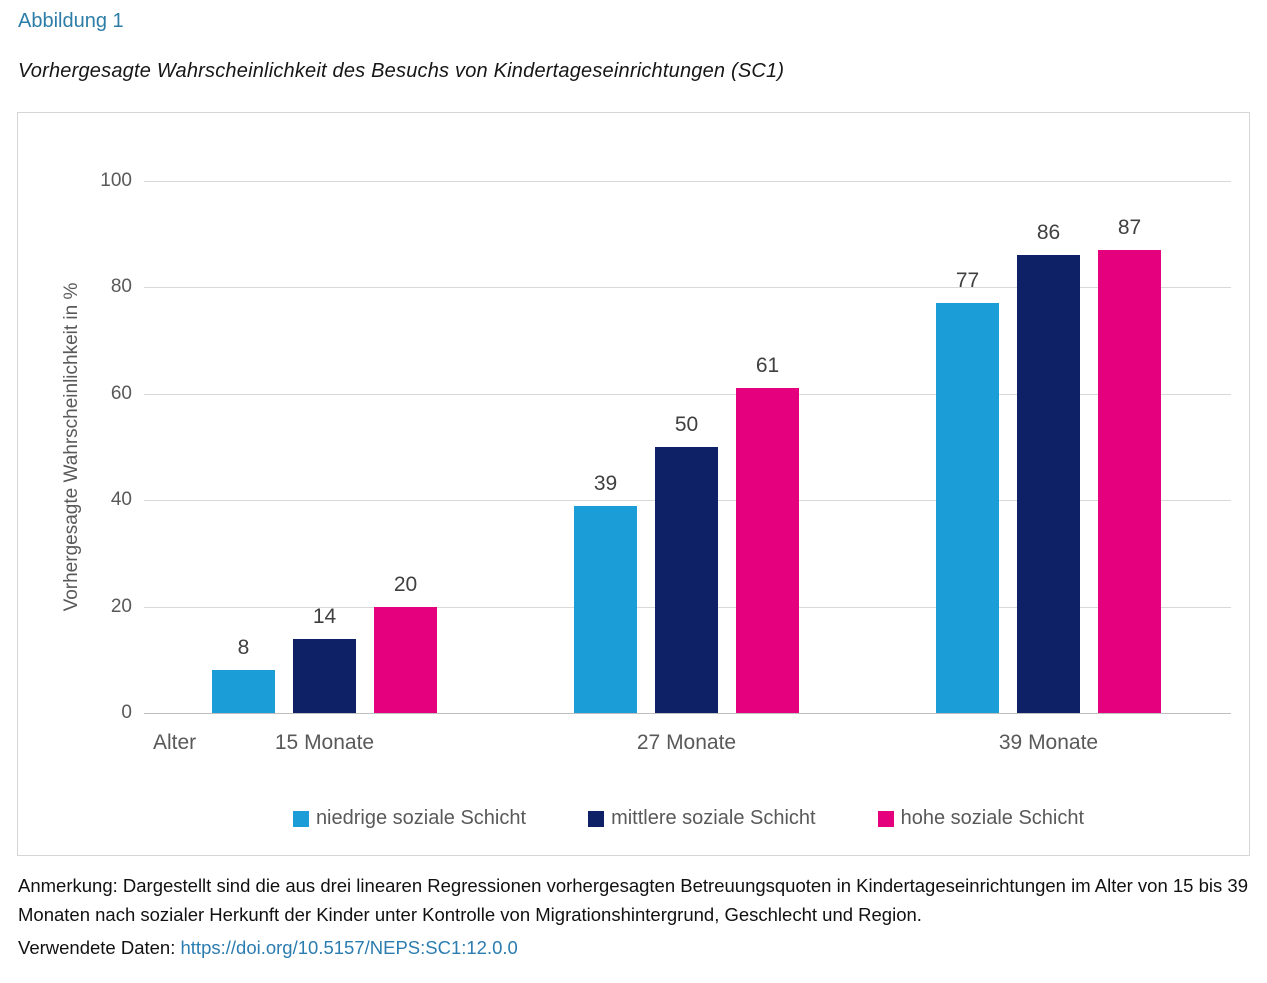 The height and width of the screenshot is (983, 1267). What do you see at coordinates (116, 180) in the screenshot?
I see `y-tick-label-100: 100` at bounding box center [116, 180].